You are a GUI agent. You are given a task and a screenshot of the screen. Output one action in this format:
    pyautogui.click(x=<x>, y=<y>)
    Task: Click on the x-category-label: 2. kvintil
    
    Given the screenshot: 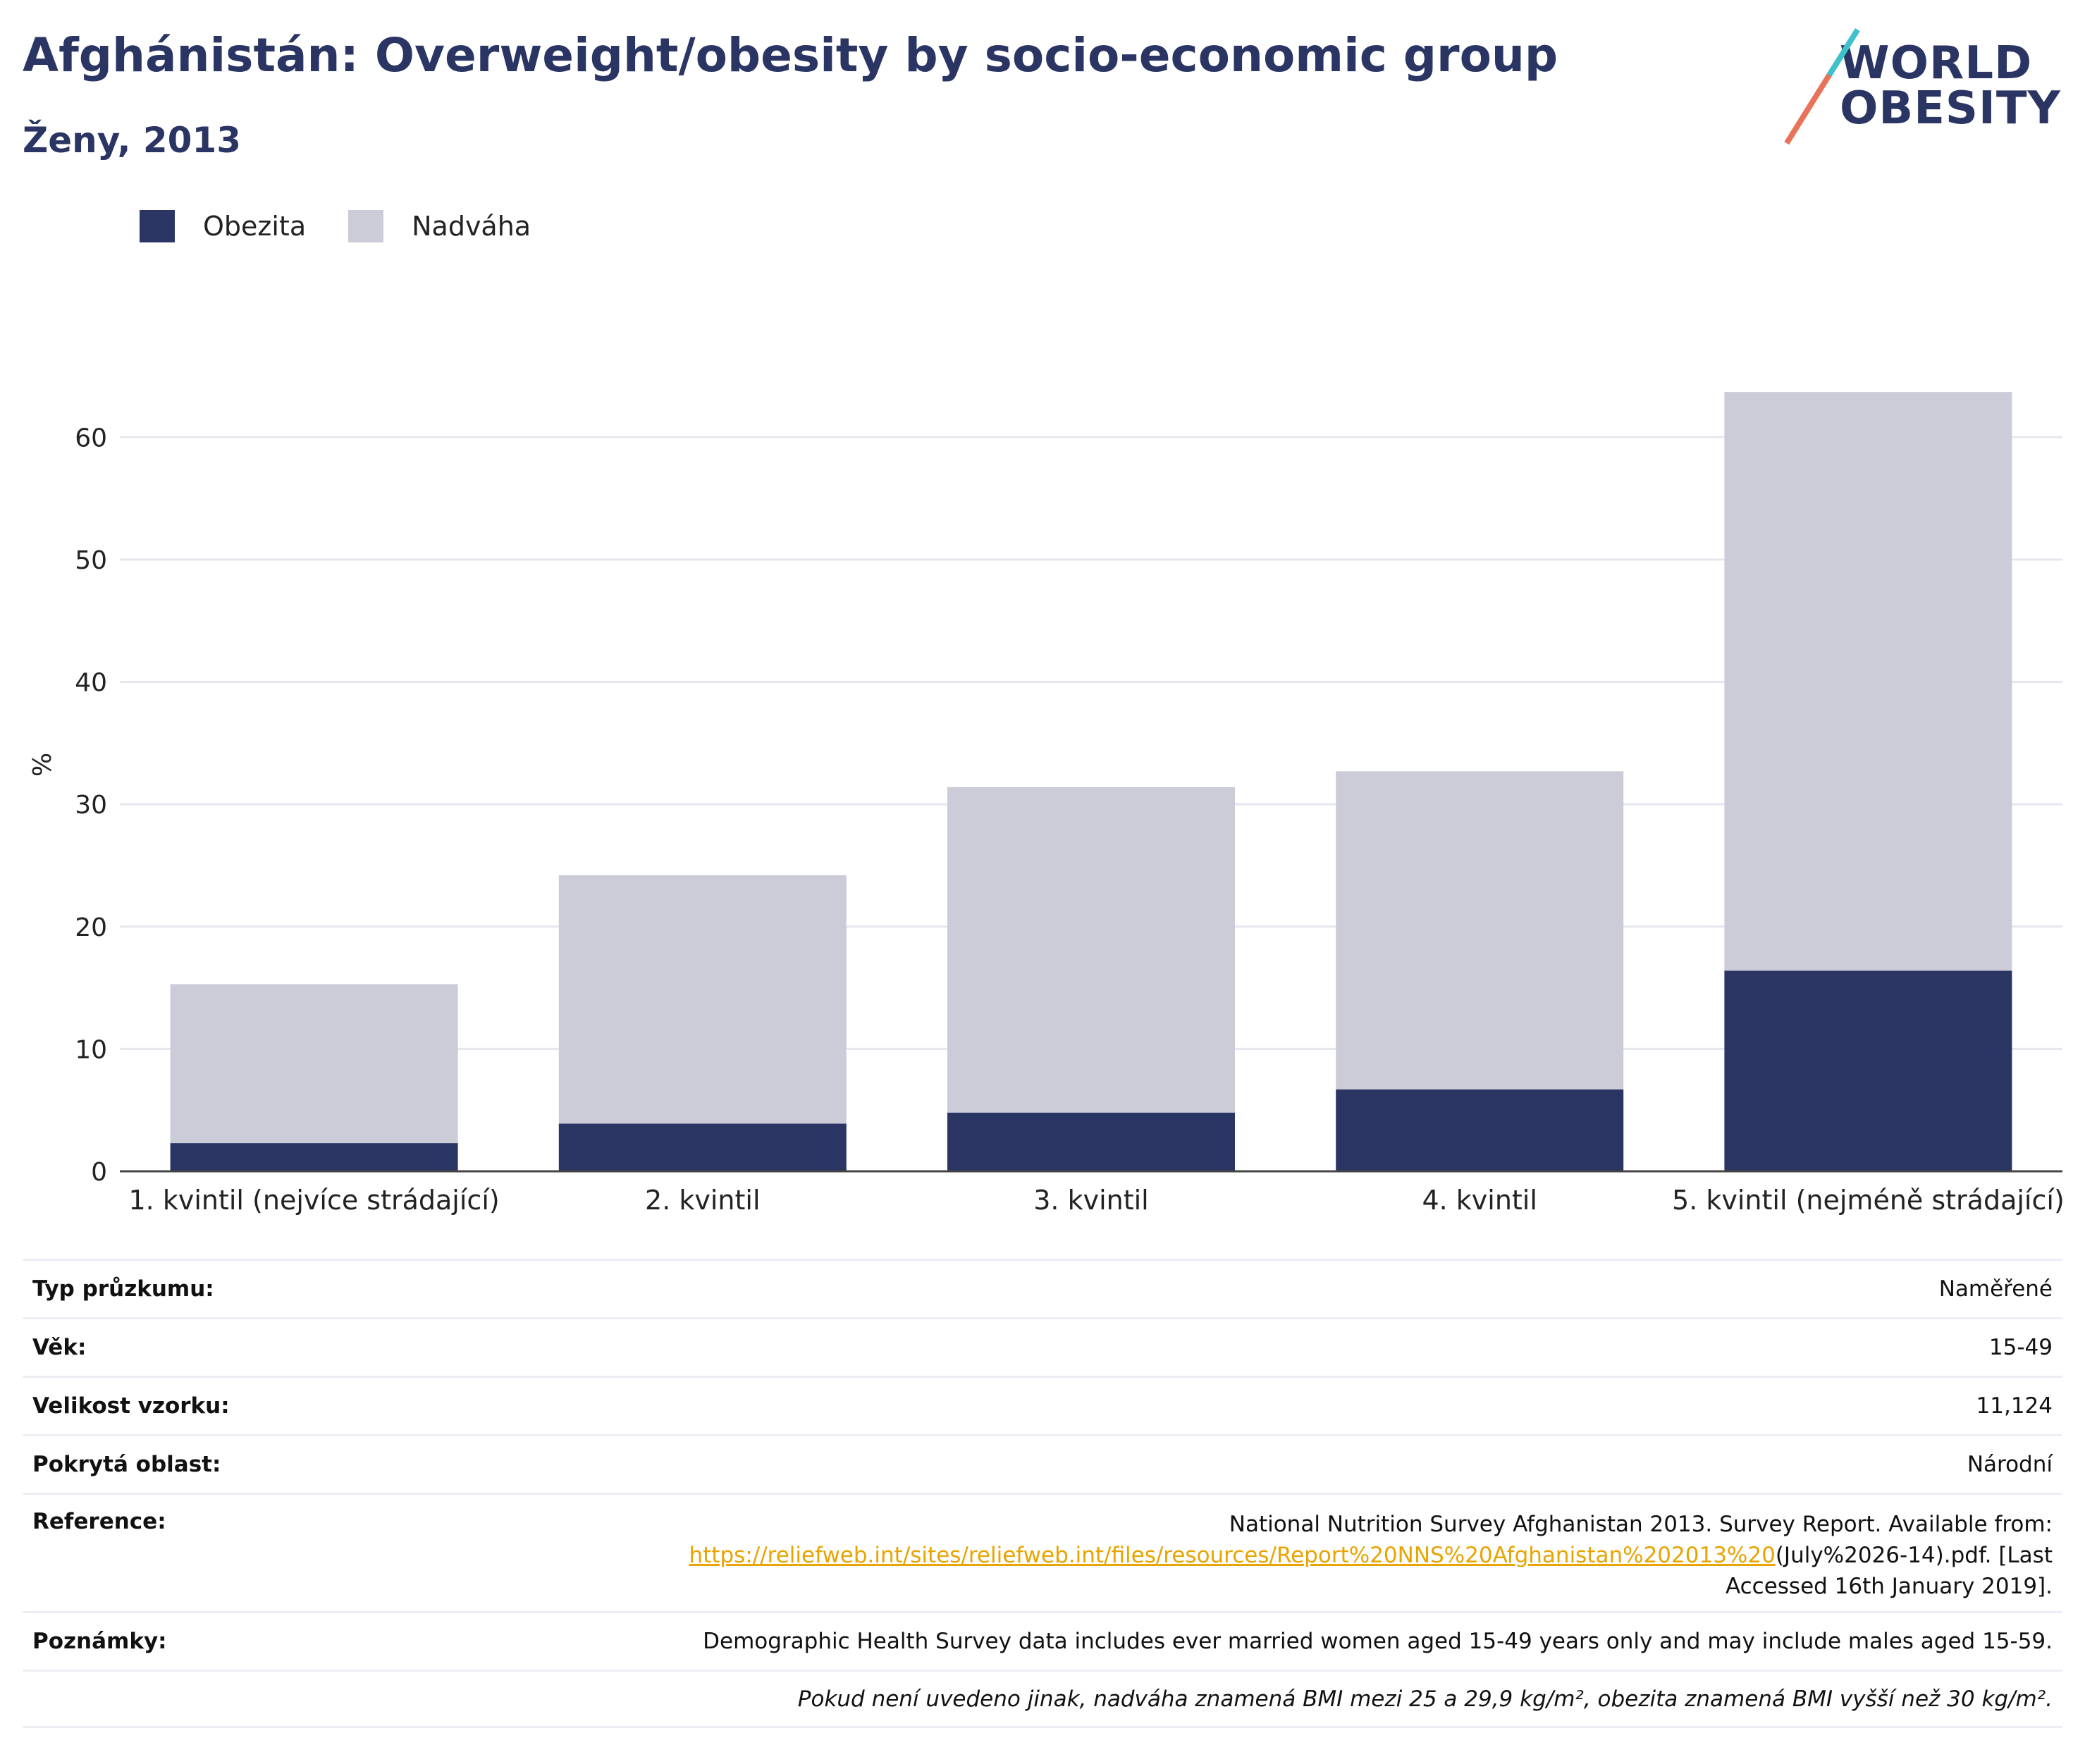 What is the action you would take?
    pyautogui.click(x=703, y=1200)
    